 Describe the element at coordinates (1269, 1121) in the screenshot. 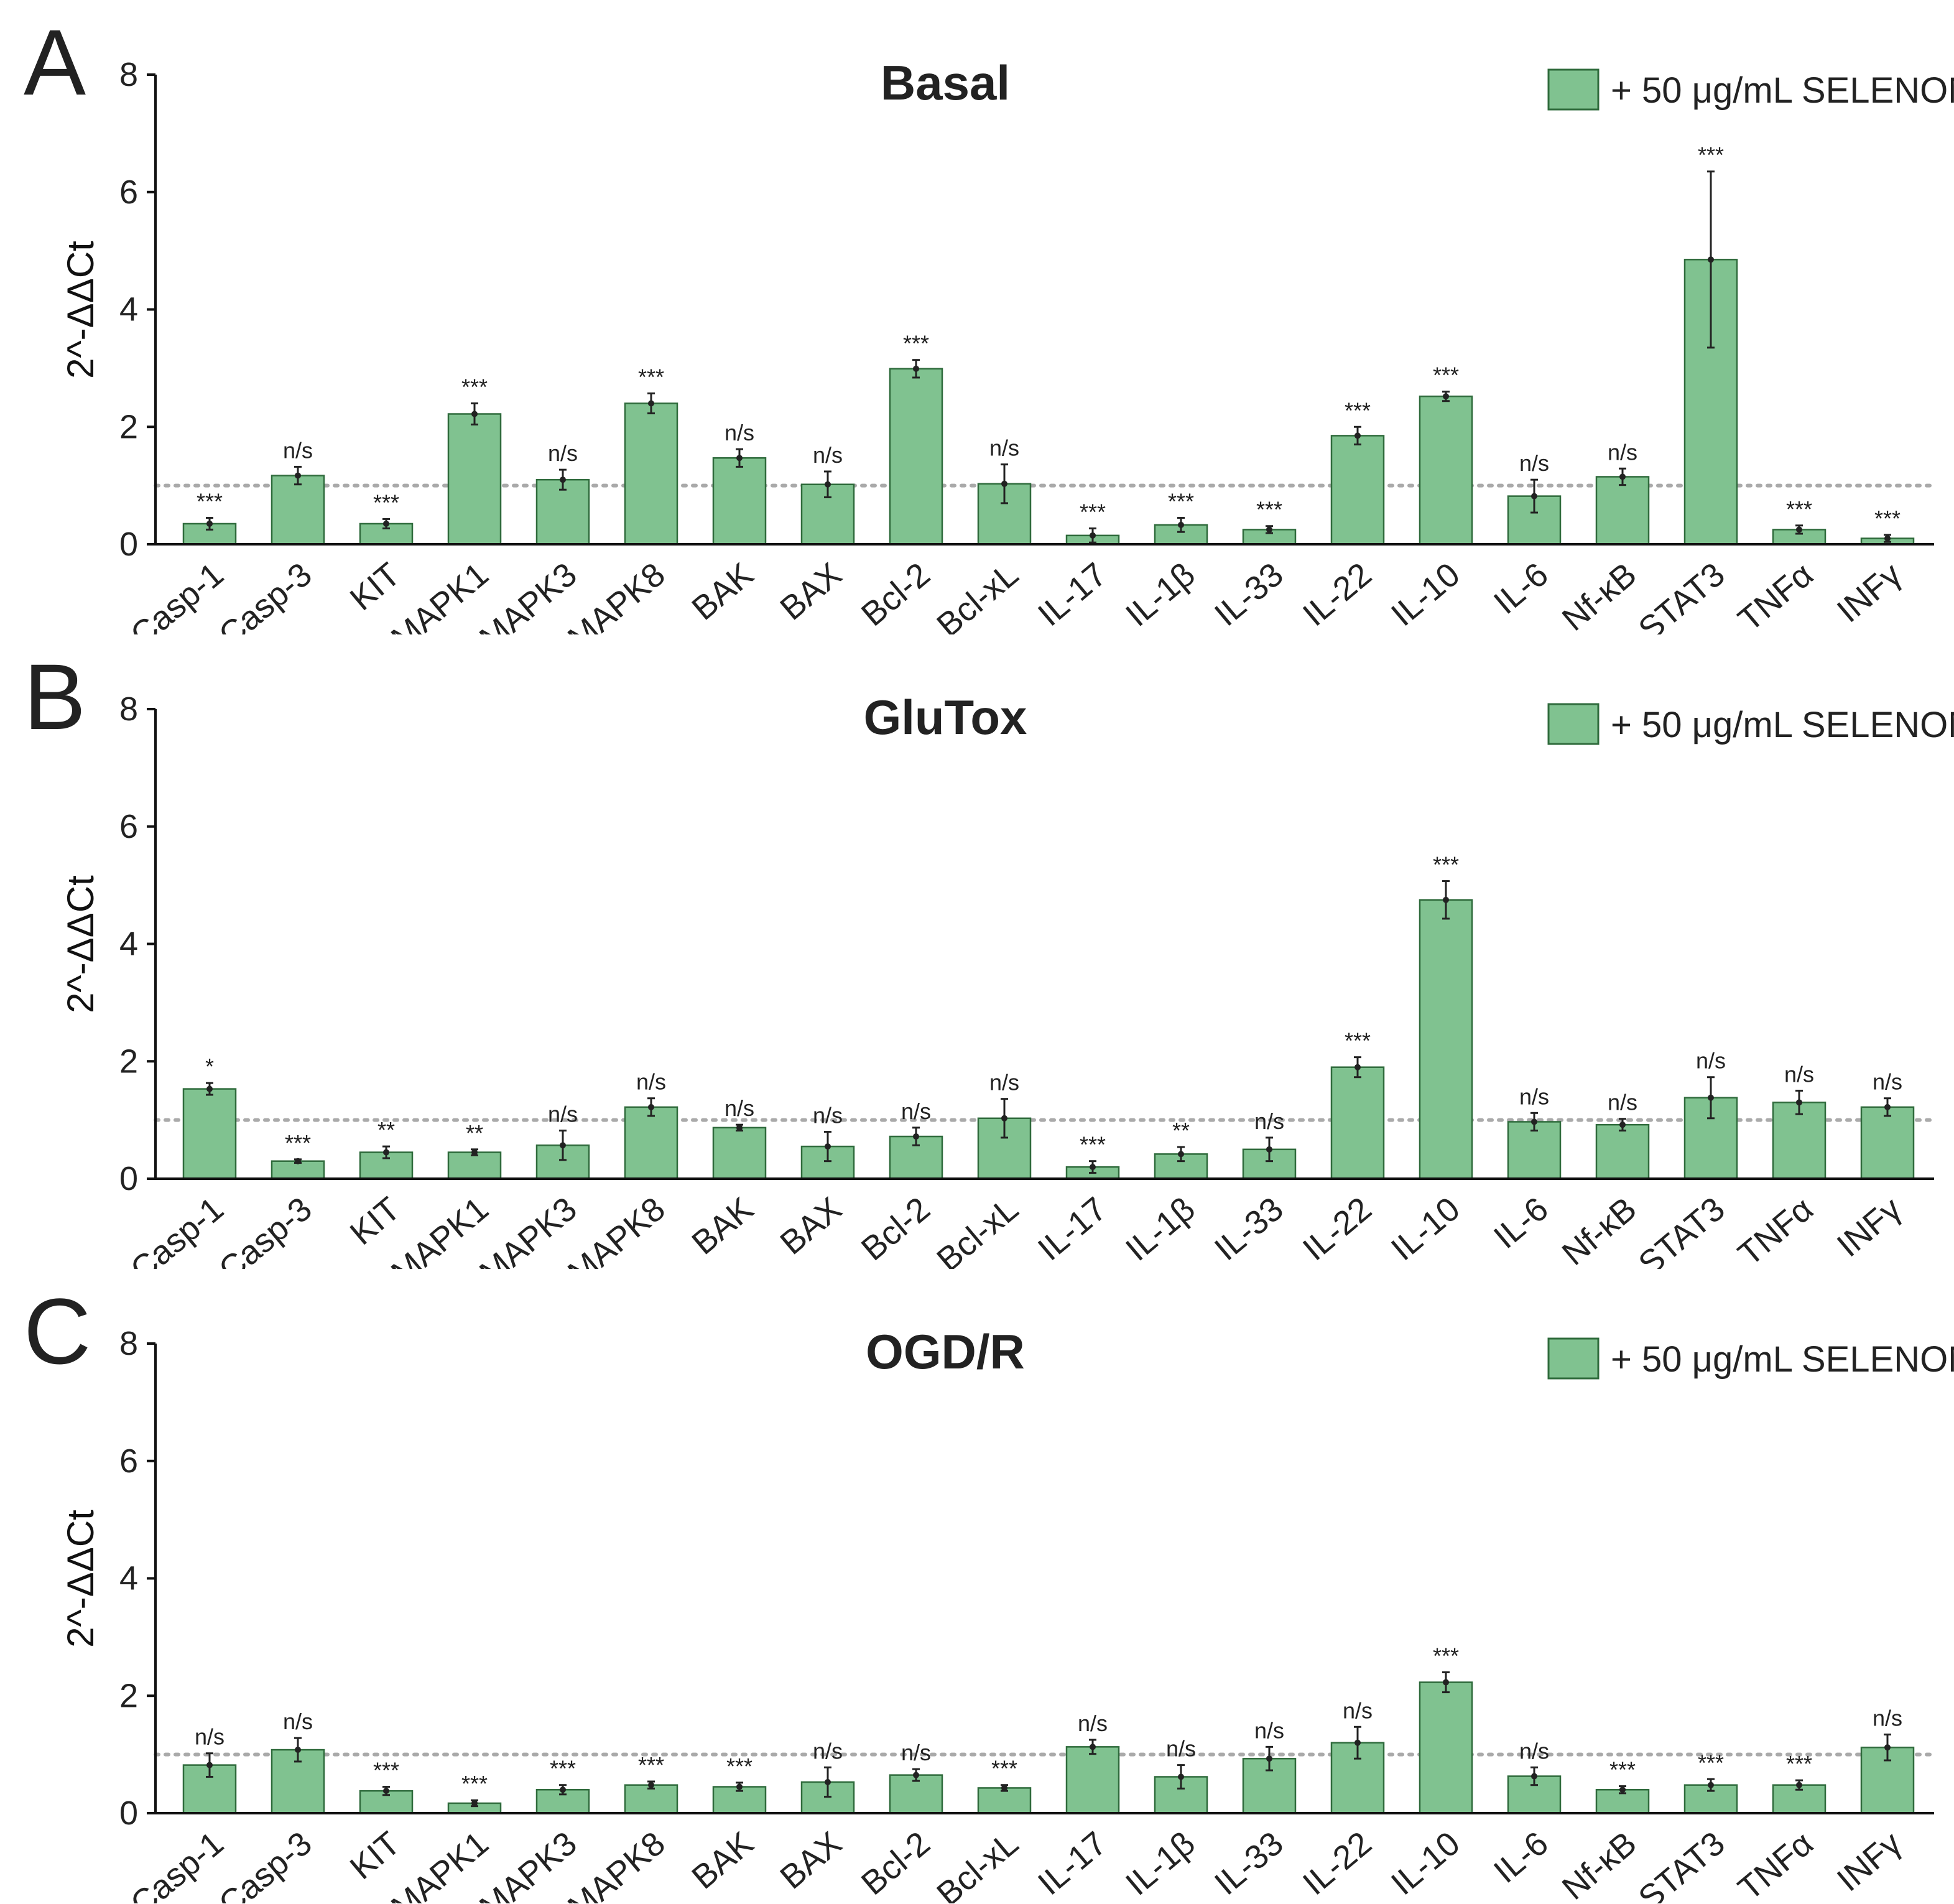

I see `significance-label-12: n/s` at that location.